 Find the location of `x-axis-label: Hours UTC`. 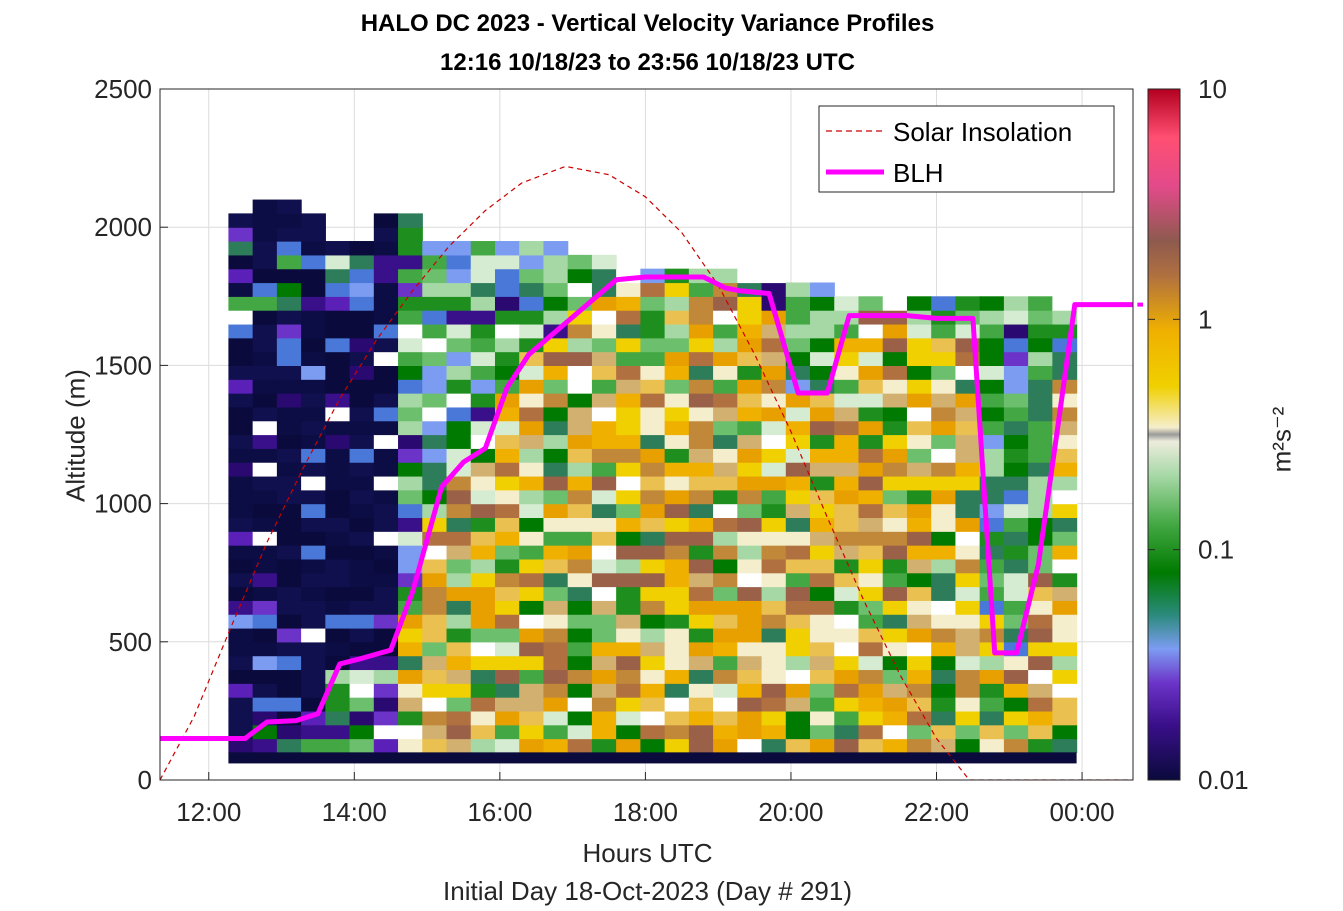

x-axis-label: Hours UTC is located at coordinates (647, 853).